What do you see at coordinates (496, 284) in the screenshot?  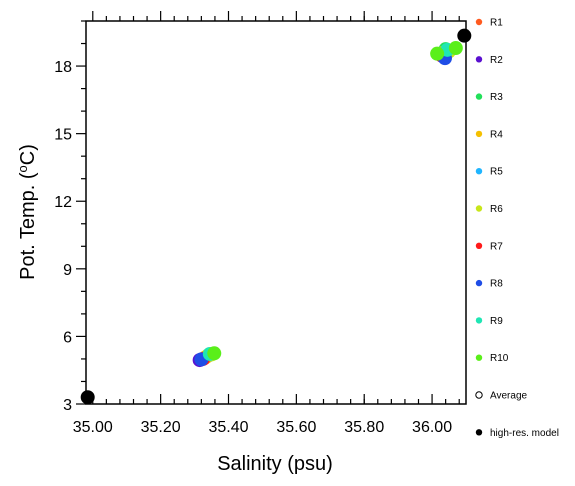 I see `legend-label-r8: R8` at bounding box center [496, 284].